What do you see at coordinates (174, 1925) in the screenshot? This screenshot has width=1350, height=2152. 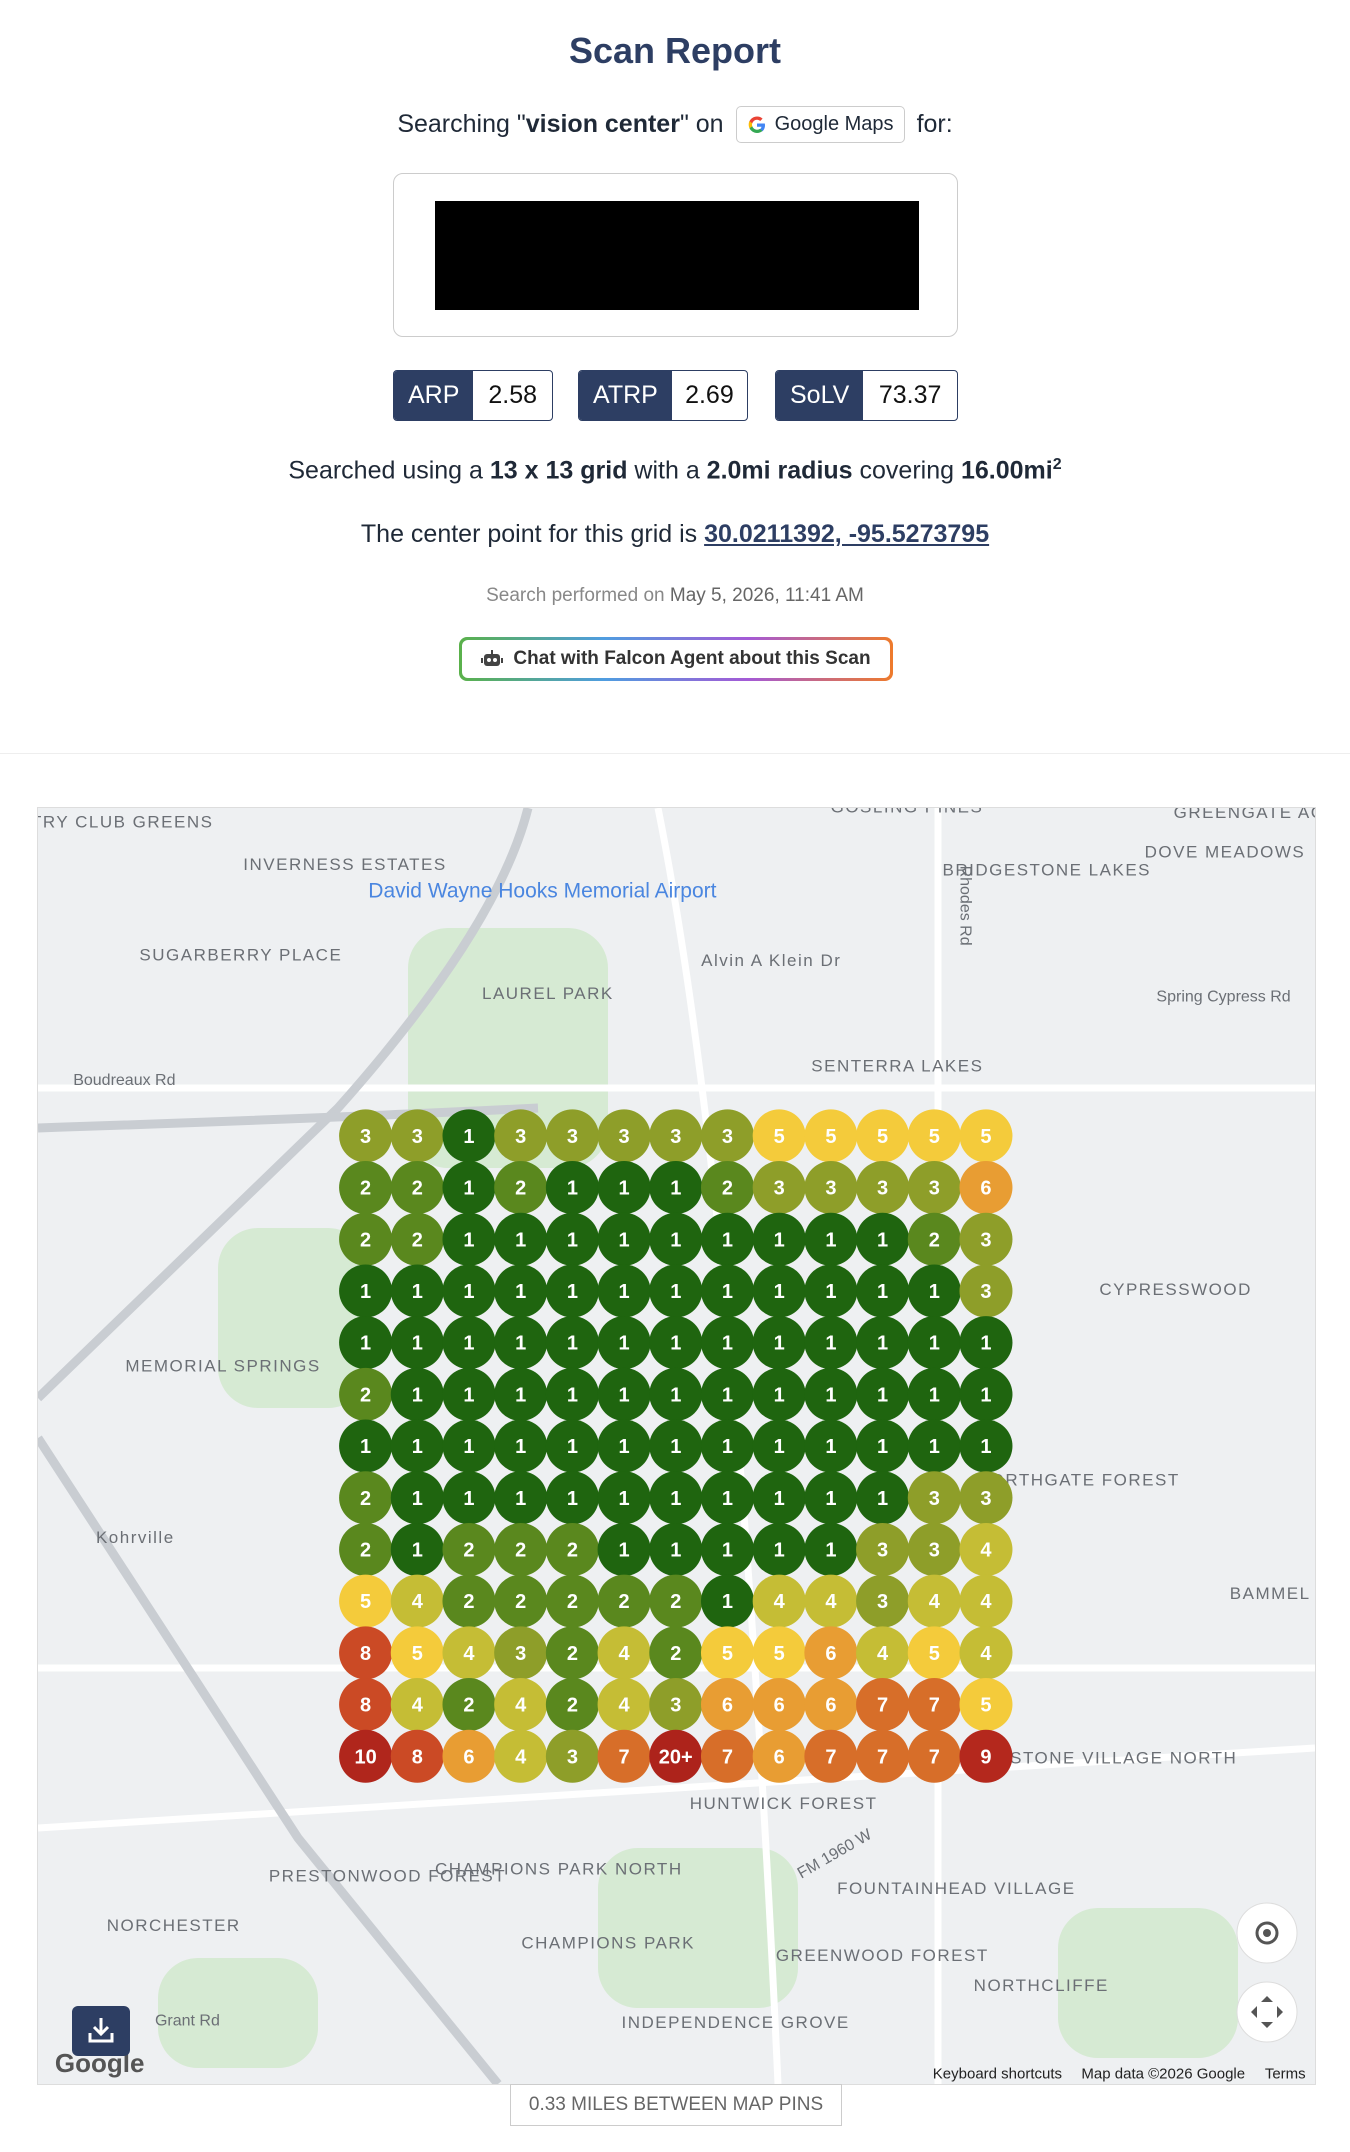 I see `map-label: NORCHESTER` at bounding box center [174, 1925].